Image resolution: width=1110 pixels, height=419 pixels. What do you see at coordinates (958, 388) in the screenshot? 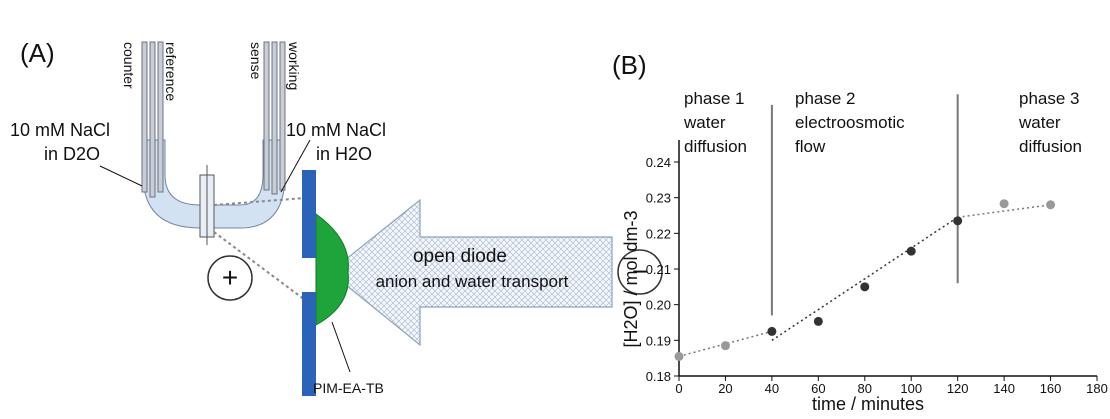
I see `x-tick-label: 120` at bounding box center [958, 388].